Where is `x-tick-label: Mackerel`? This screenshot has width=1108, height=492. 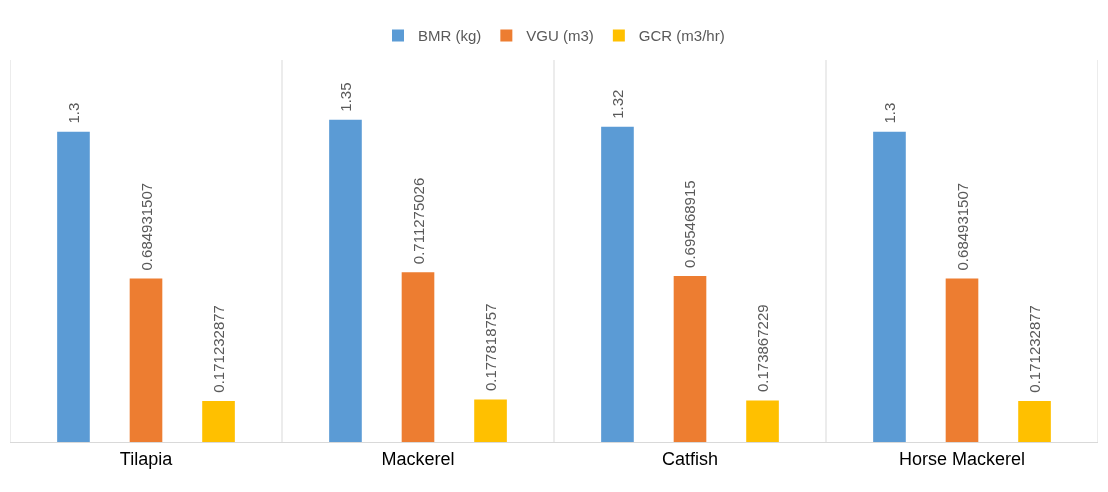
x-tick-label: Mackerel is located at coordinates (418, 458).